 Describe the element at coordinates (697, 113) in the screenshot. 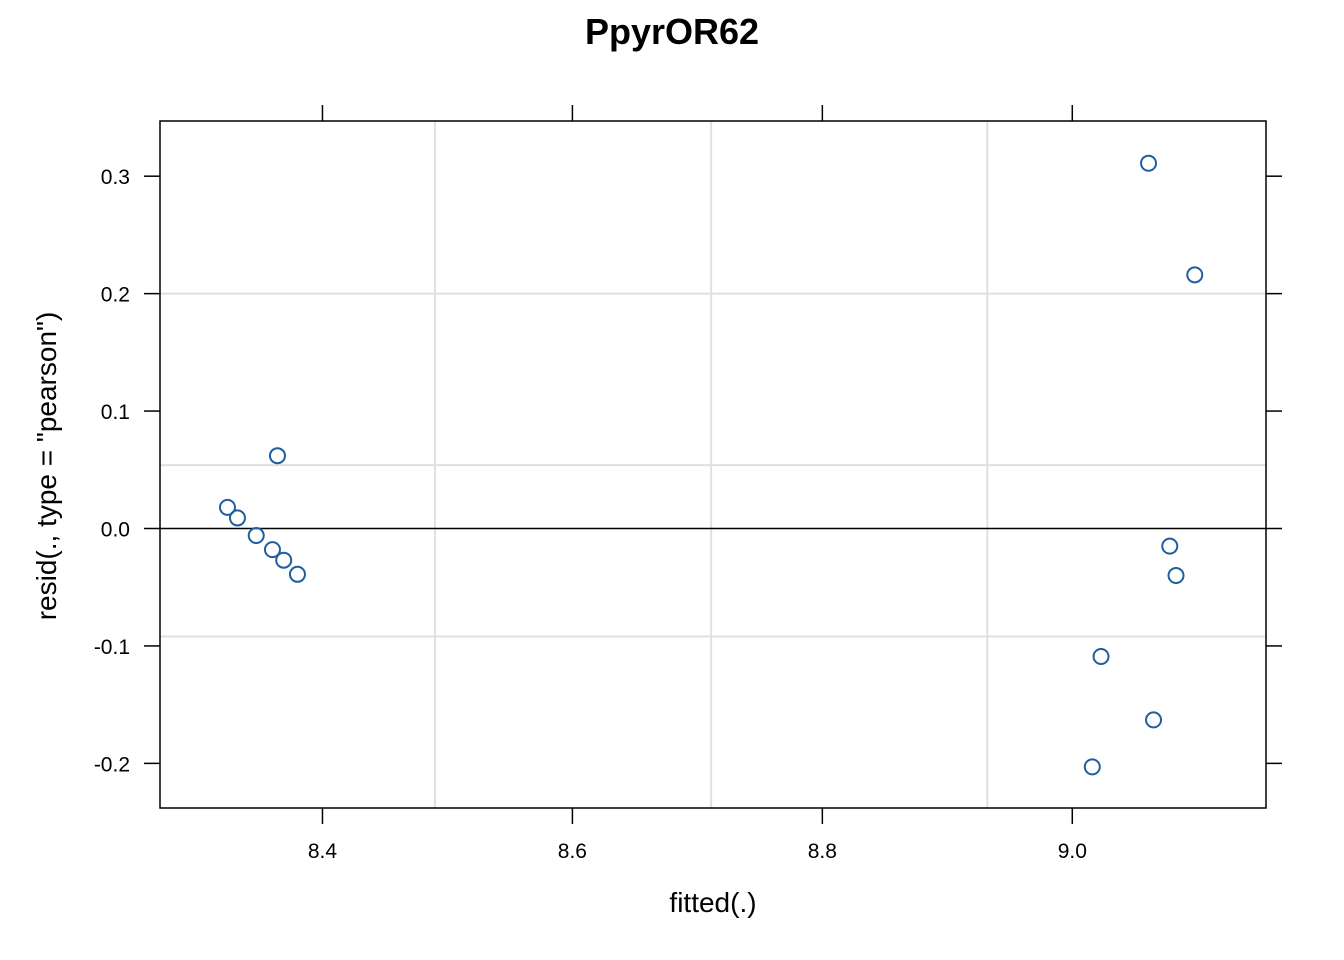

I see `x-axis-top-ticks` at that location.